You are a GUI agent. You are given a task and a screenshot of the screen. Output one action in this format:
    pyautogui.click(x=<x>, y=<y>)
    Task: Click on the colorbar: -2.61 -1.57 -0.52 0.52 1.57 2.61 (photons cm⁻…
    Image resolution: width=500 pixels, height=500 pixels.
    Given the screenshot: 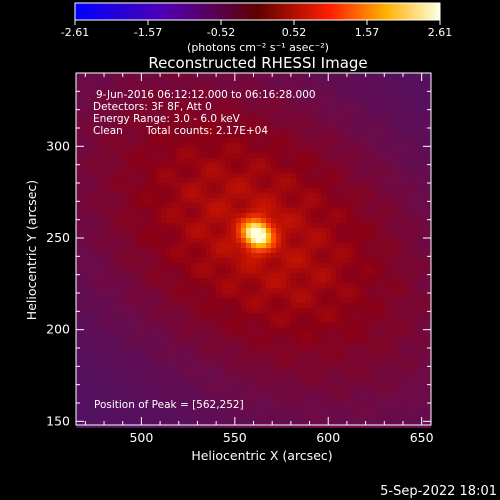 What is the action you would take?
    pyautogui.click(x=256, y=28)
    